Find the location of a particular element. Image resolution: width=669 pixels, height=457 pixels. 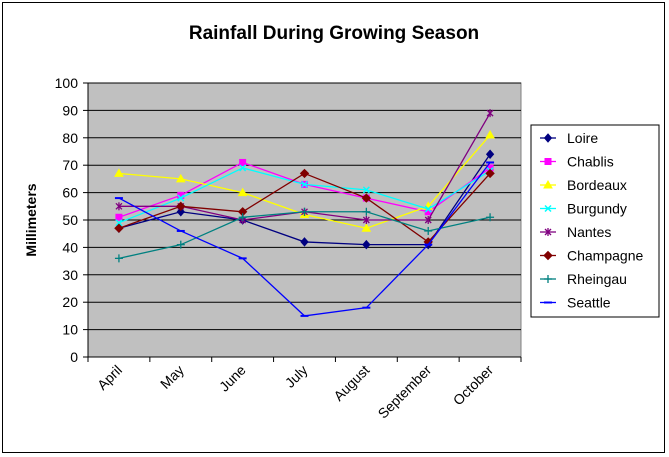

legend-item: Champagne is located at coordinates (591, 256).